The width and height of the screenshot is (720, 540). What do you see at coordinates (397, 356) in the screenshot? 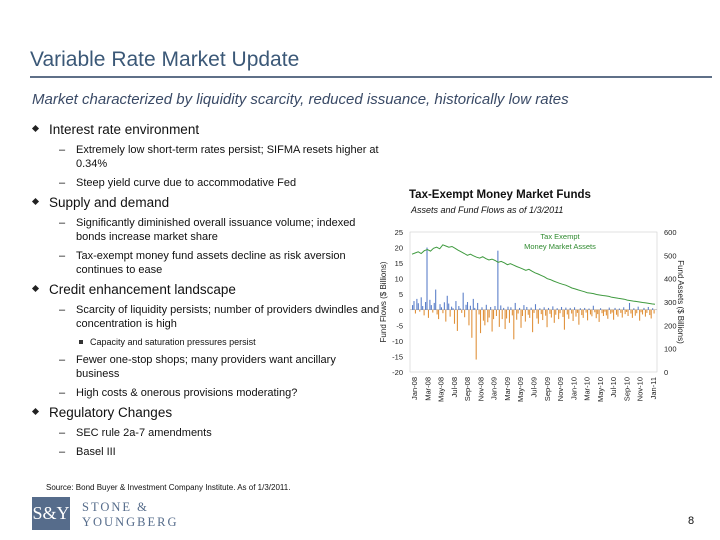
I see `y-tick-label: -15` at bounding box center [397, 356].